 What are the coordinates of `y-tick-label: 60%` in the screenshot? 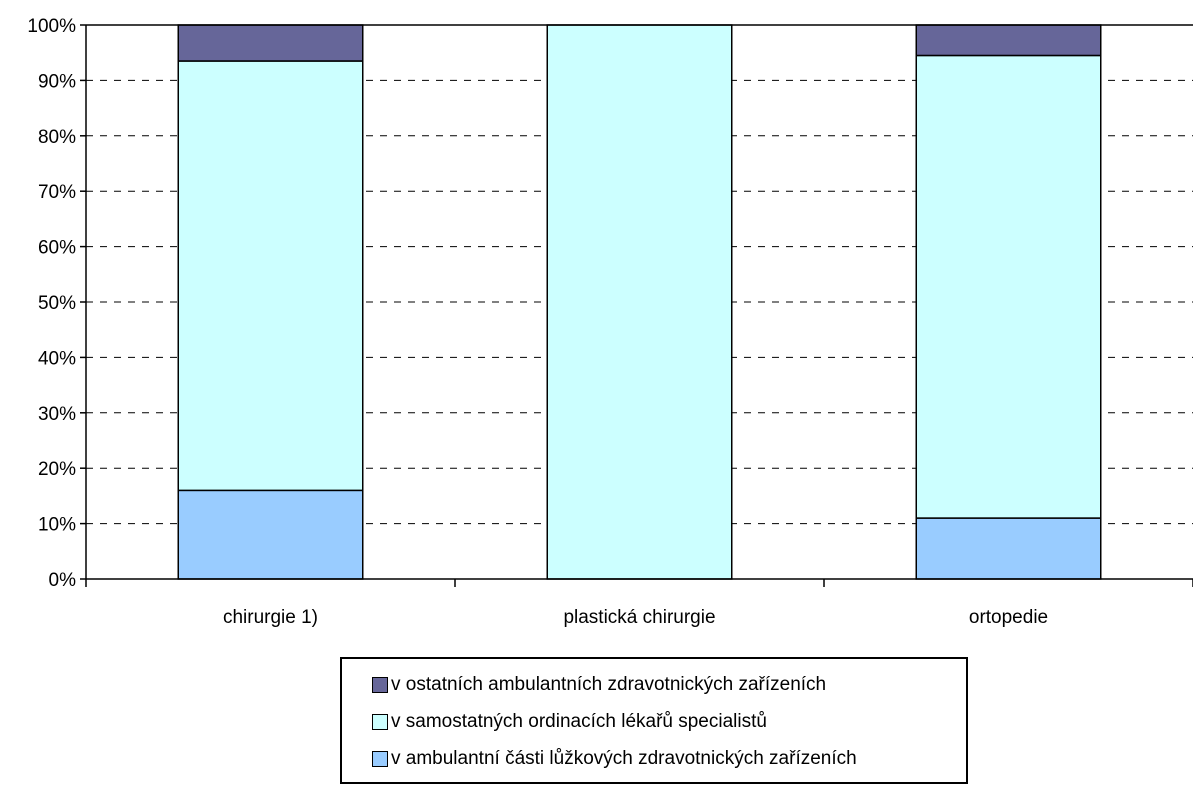 It's located at (57, 248).